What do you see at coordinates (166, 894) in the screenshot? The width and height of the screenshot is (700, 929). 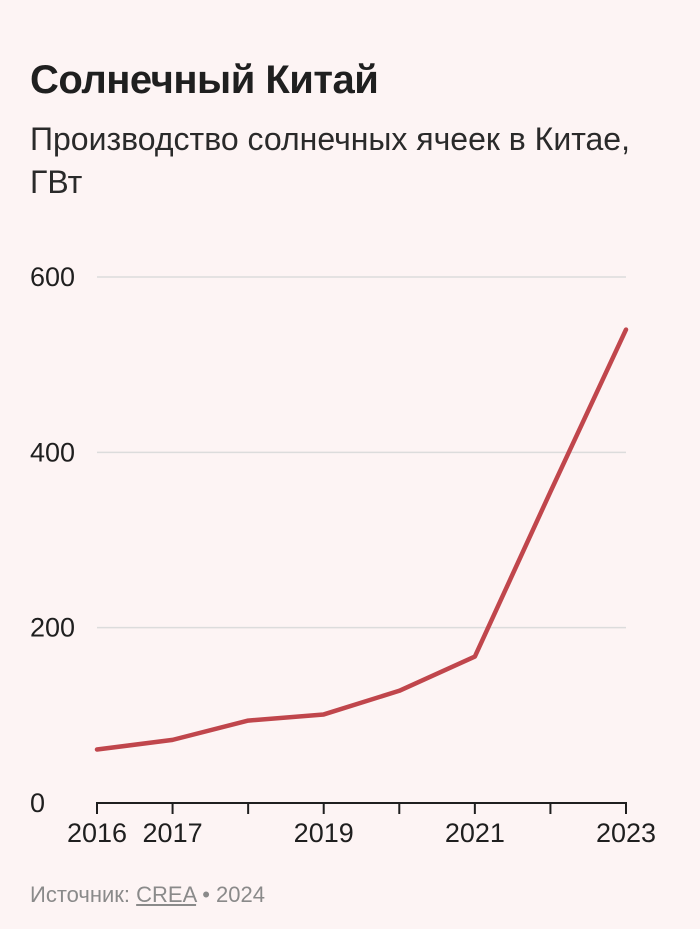 I see `source-link: CREA` at bounding box center [166, 894].